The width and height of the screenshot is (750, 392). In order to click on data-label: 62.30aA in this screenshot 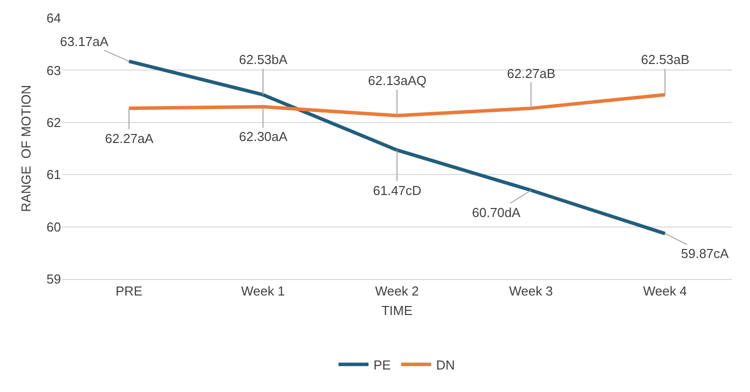, I will do `click(263, 136)`.